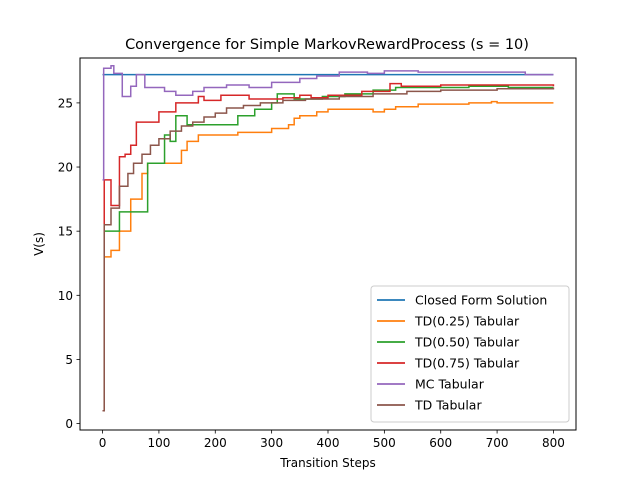 This screenshot has height=484, width=640. What do you see at coordinates (440, 443) in the screenshot?
I see `x-tick-label: 600` at bounding box center [440, 443].